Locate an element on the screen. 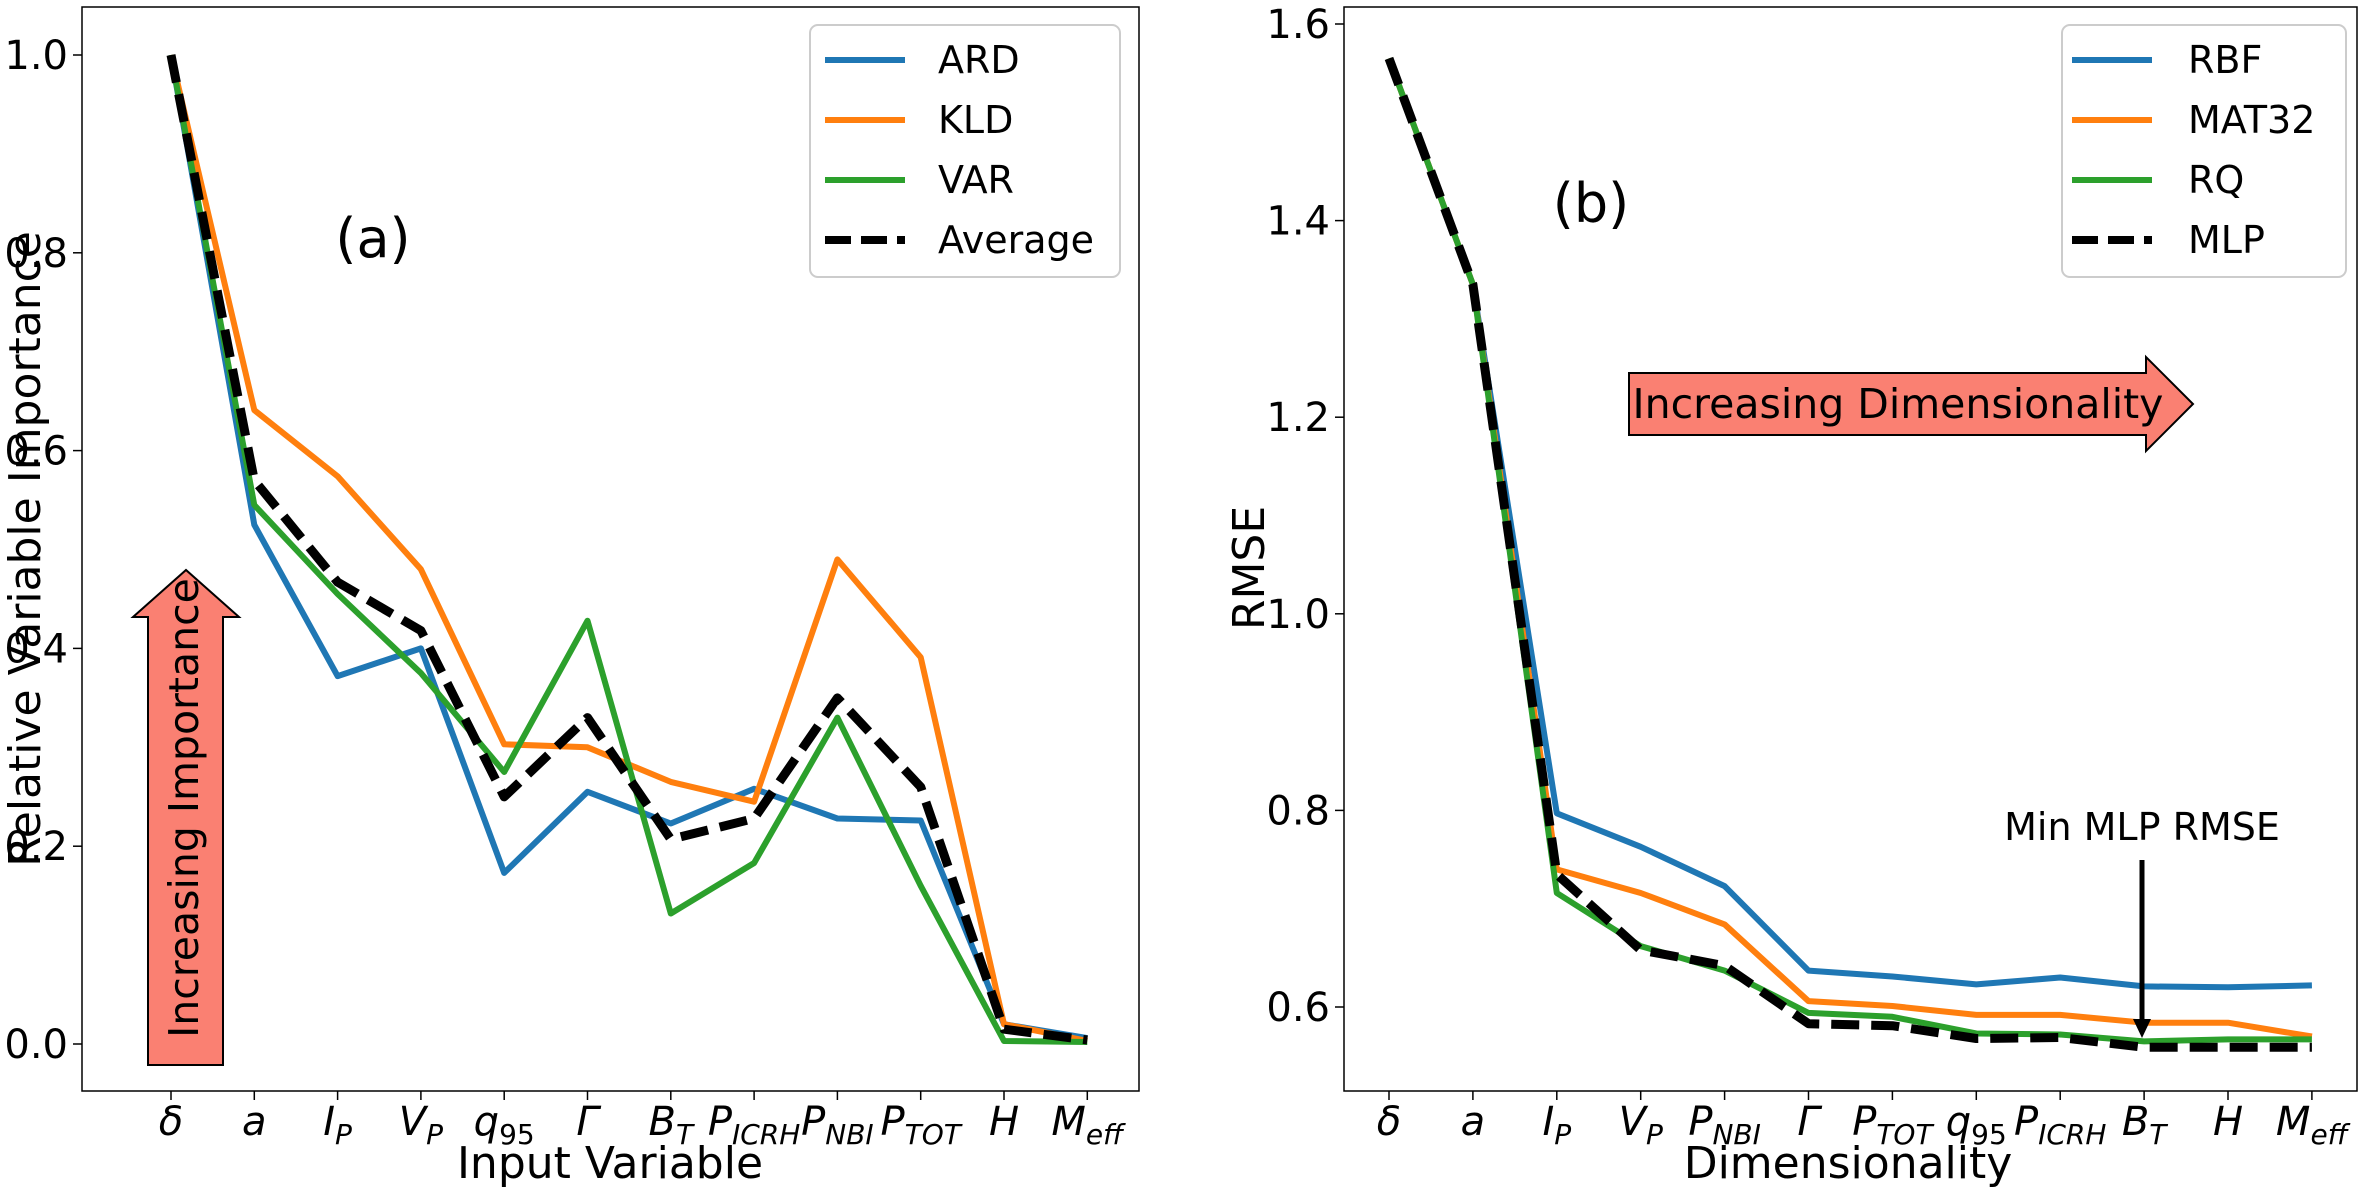 The height and width of the screenshot is (1196, 2364). min-mlp-rmse-annotation: Min MLP RMSE is located at coordinates (2142, 921).